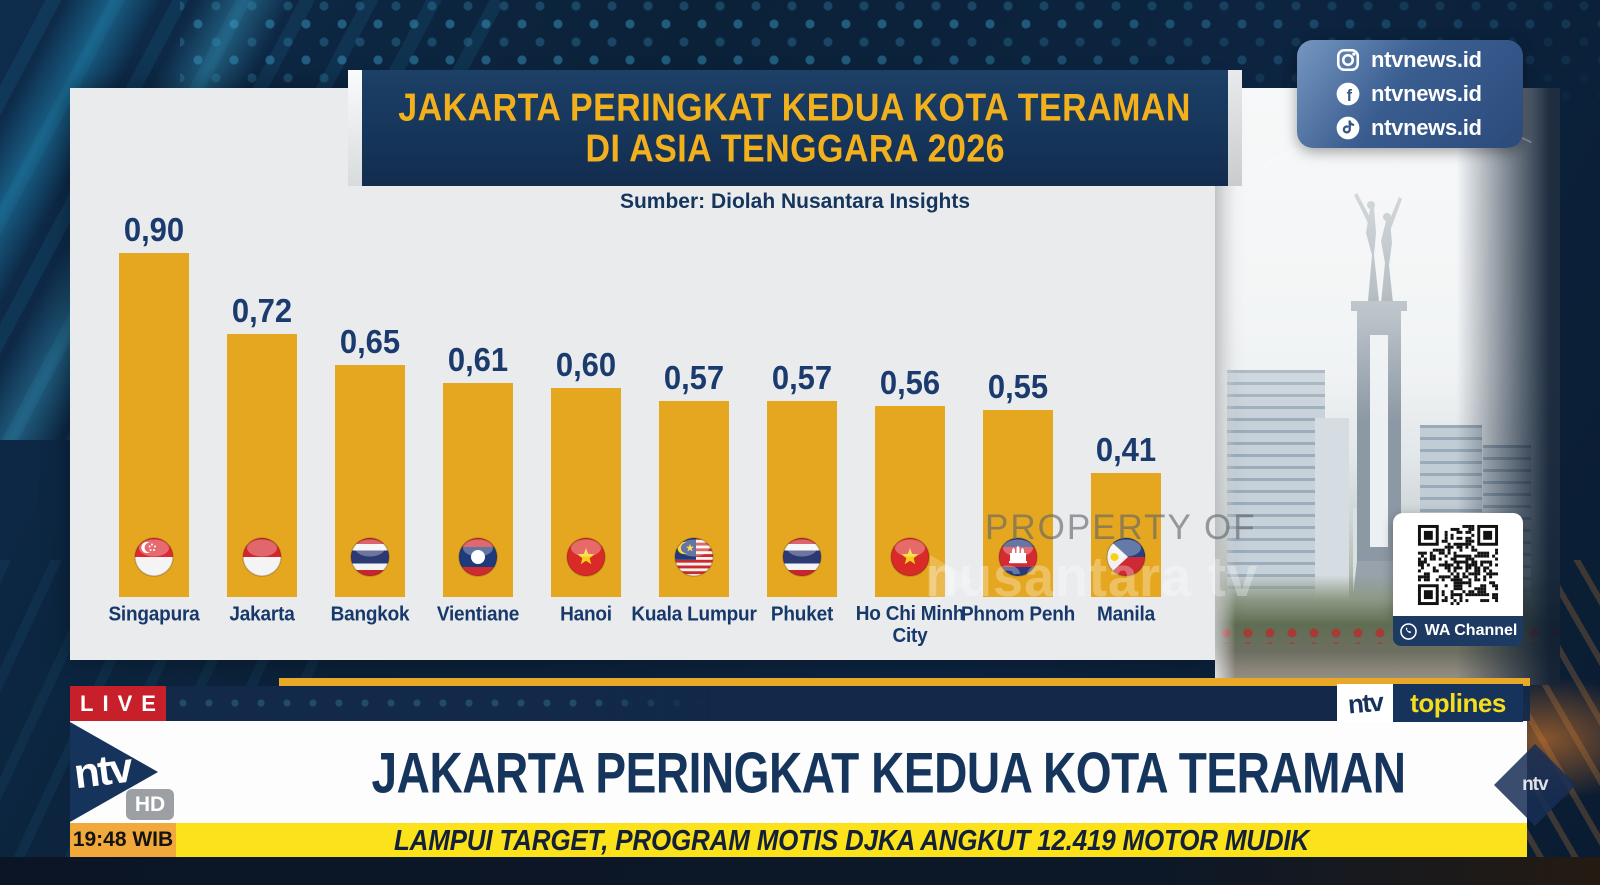 This screenshot has height=885, width=1600. Describe the element at coordinates (1408, 631) in the screenshot. I see `whatsapp-icon` at that location.